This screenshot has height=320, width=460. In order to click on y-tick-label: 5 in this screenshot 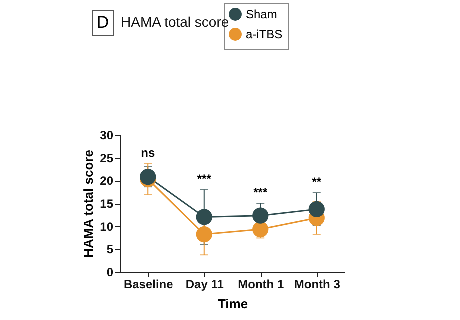, I will do `click(110, 249)`.